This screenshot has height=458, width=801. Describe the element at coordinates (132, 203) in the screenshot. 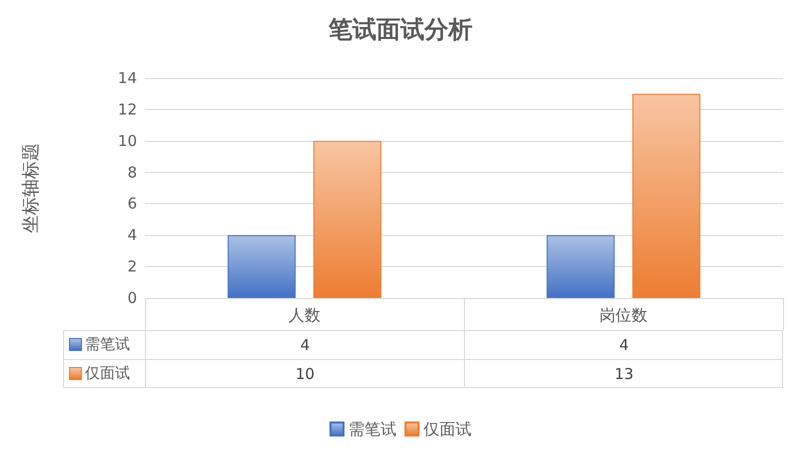

I see `y-tick-label: 6` at that location.